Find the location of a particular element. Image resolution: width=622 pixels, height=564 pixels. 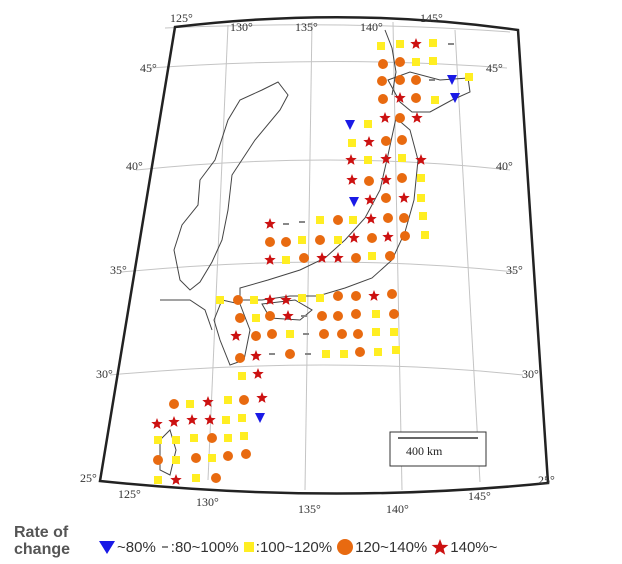

lat-tick-right-30: 30° is located at coordinates (530, 374).